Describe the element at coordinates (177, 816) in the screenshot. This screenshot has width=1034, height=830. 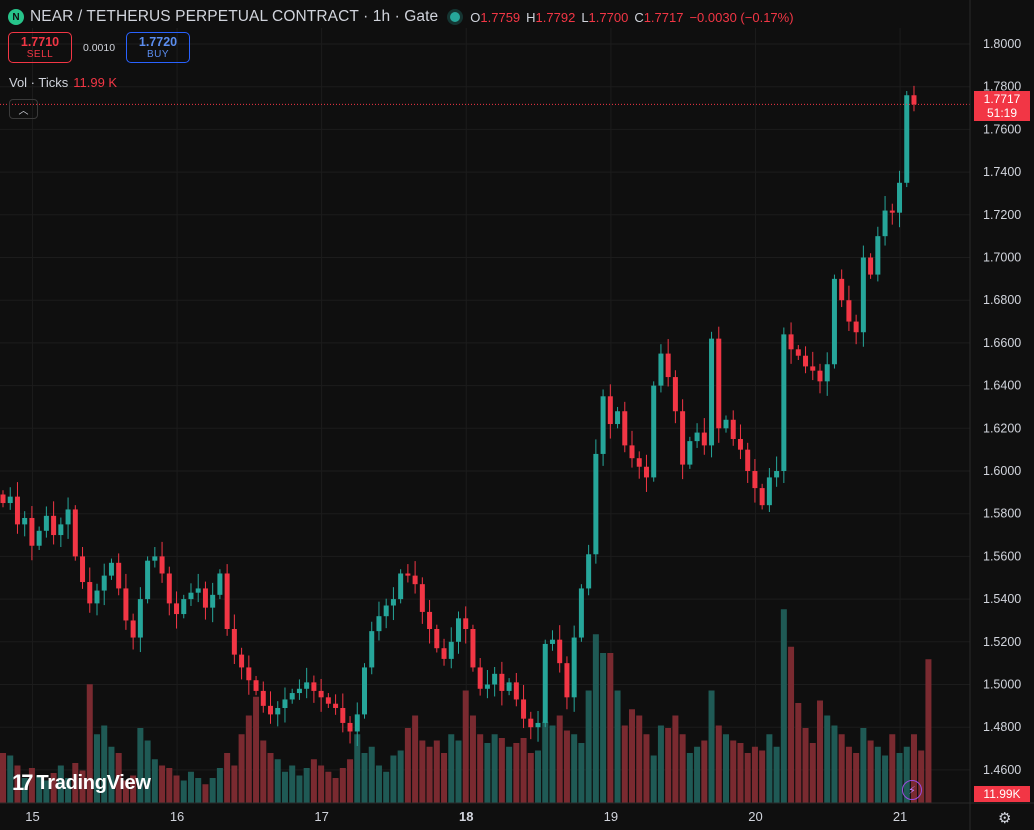
I see `time-tick-label: 16` at that location.